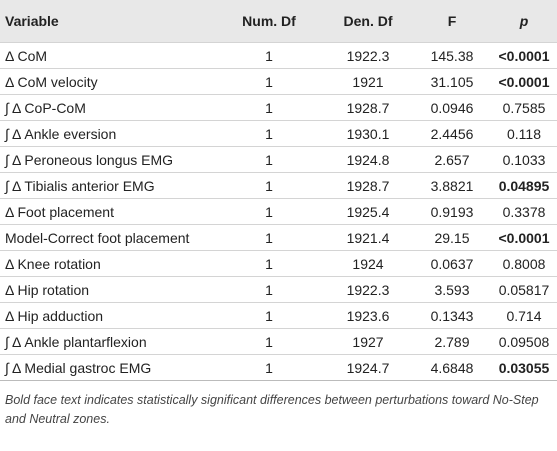  I want to click on value-cell: 145.38, so click(452, 55).